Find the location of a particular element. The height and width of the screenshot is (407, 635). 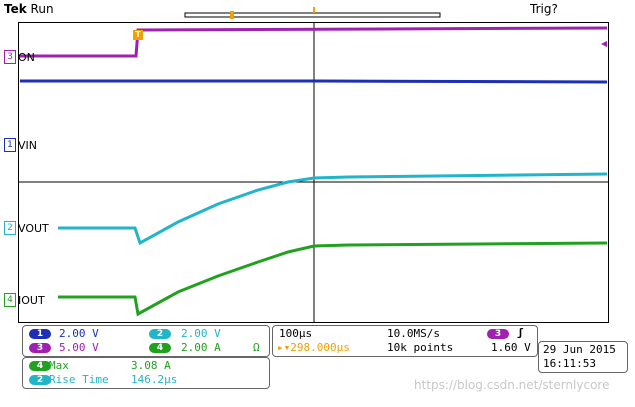

ch4-coupling: Ω is located at coordinates (256, 347).